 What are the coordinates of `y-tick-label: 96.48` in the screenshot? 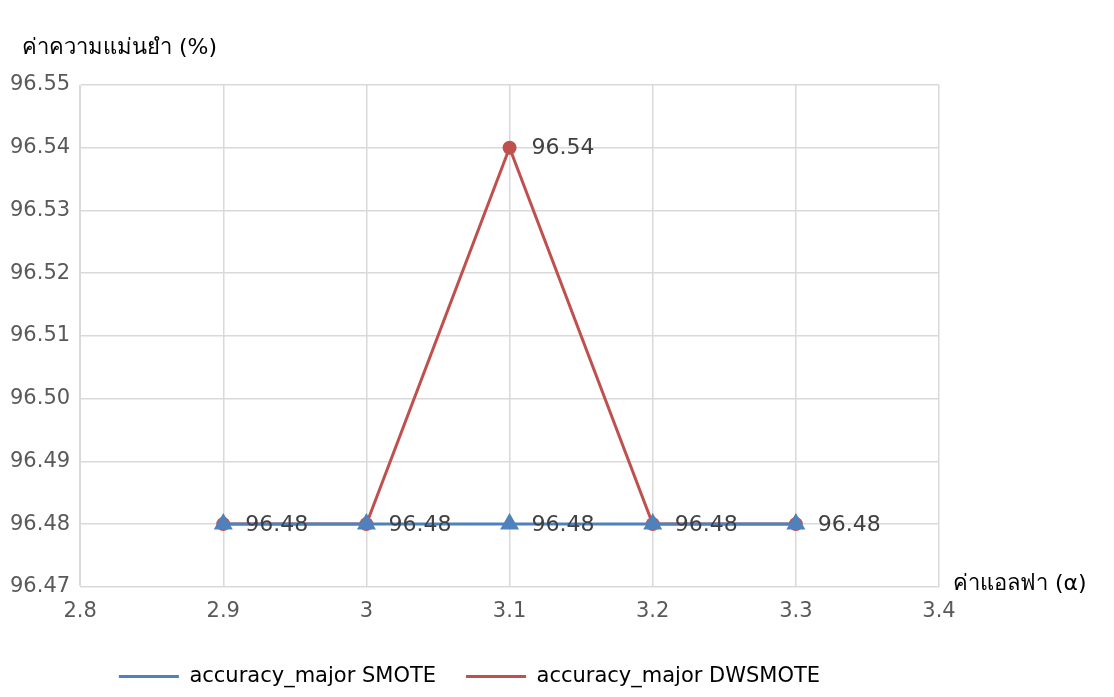 It's located at (40, 522).